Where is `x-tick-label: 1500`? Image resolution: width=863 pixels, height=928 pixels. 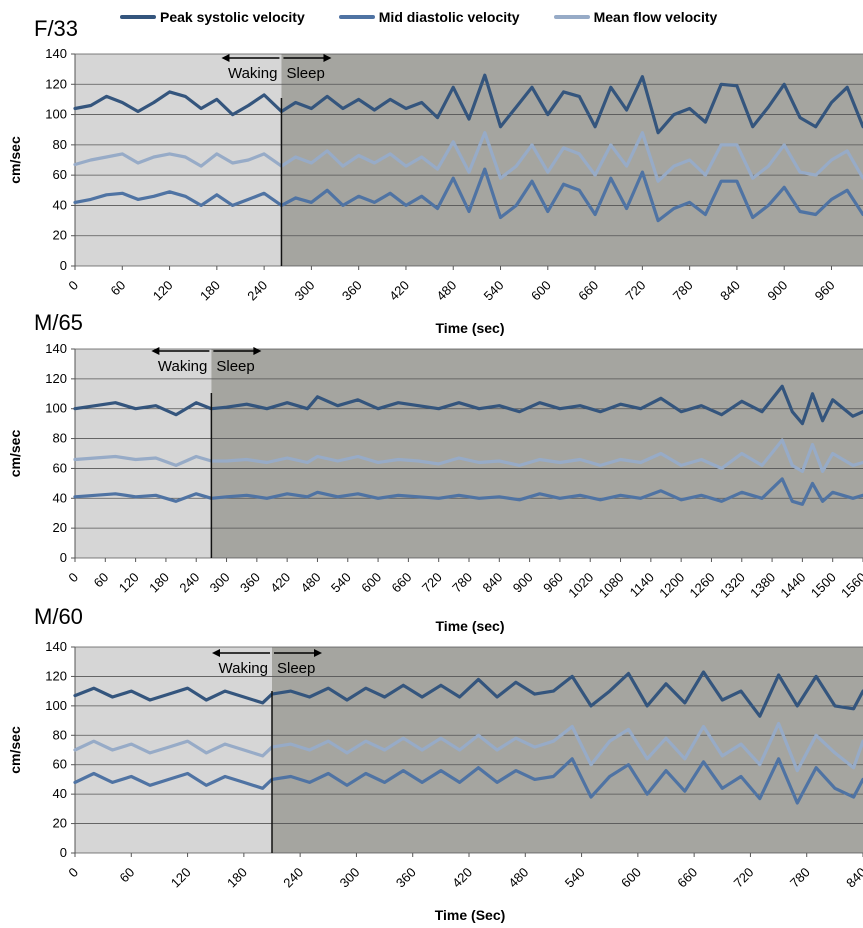
x-tick-label: 1500 is located at coordinates (823, 585).